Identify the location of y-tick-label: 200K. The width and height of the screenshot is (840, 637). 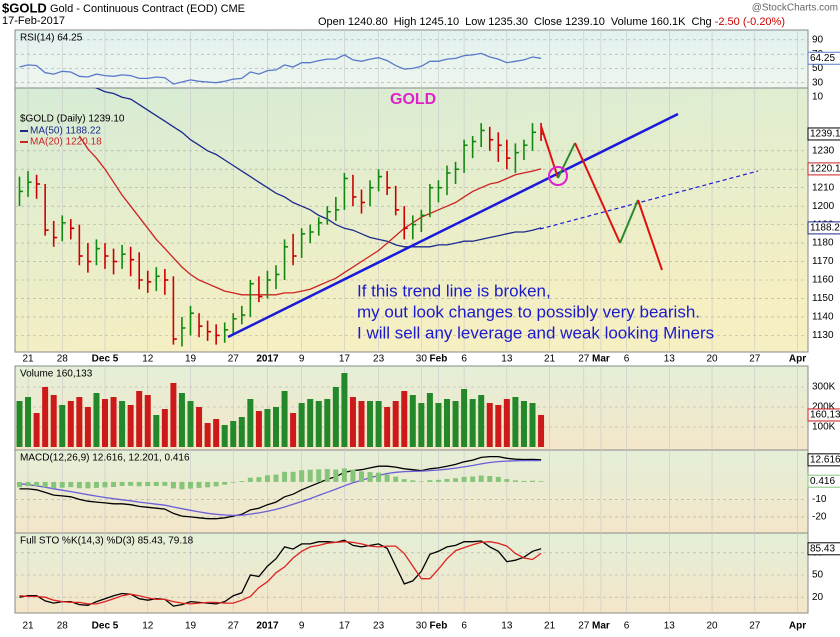
(824, 407).